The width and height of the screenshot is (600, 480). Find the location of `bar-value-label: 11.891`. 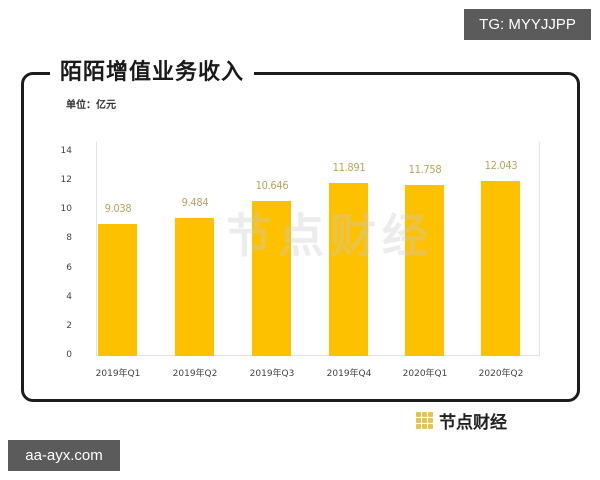

bar-value-label: 11.891 is located at coordinates (349, 167).